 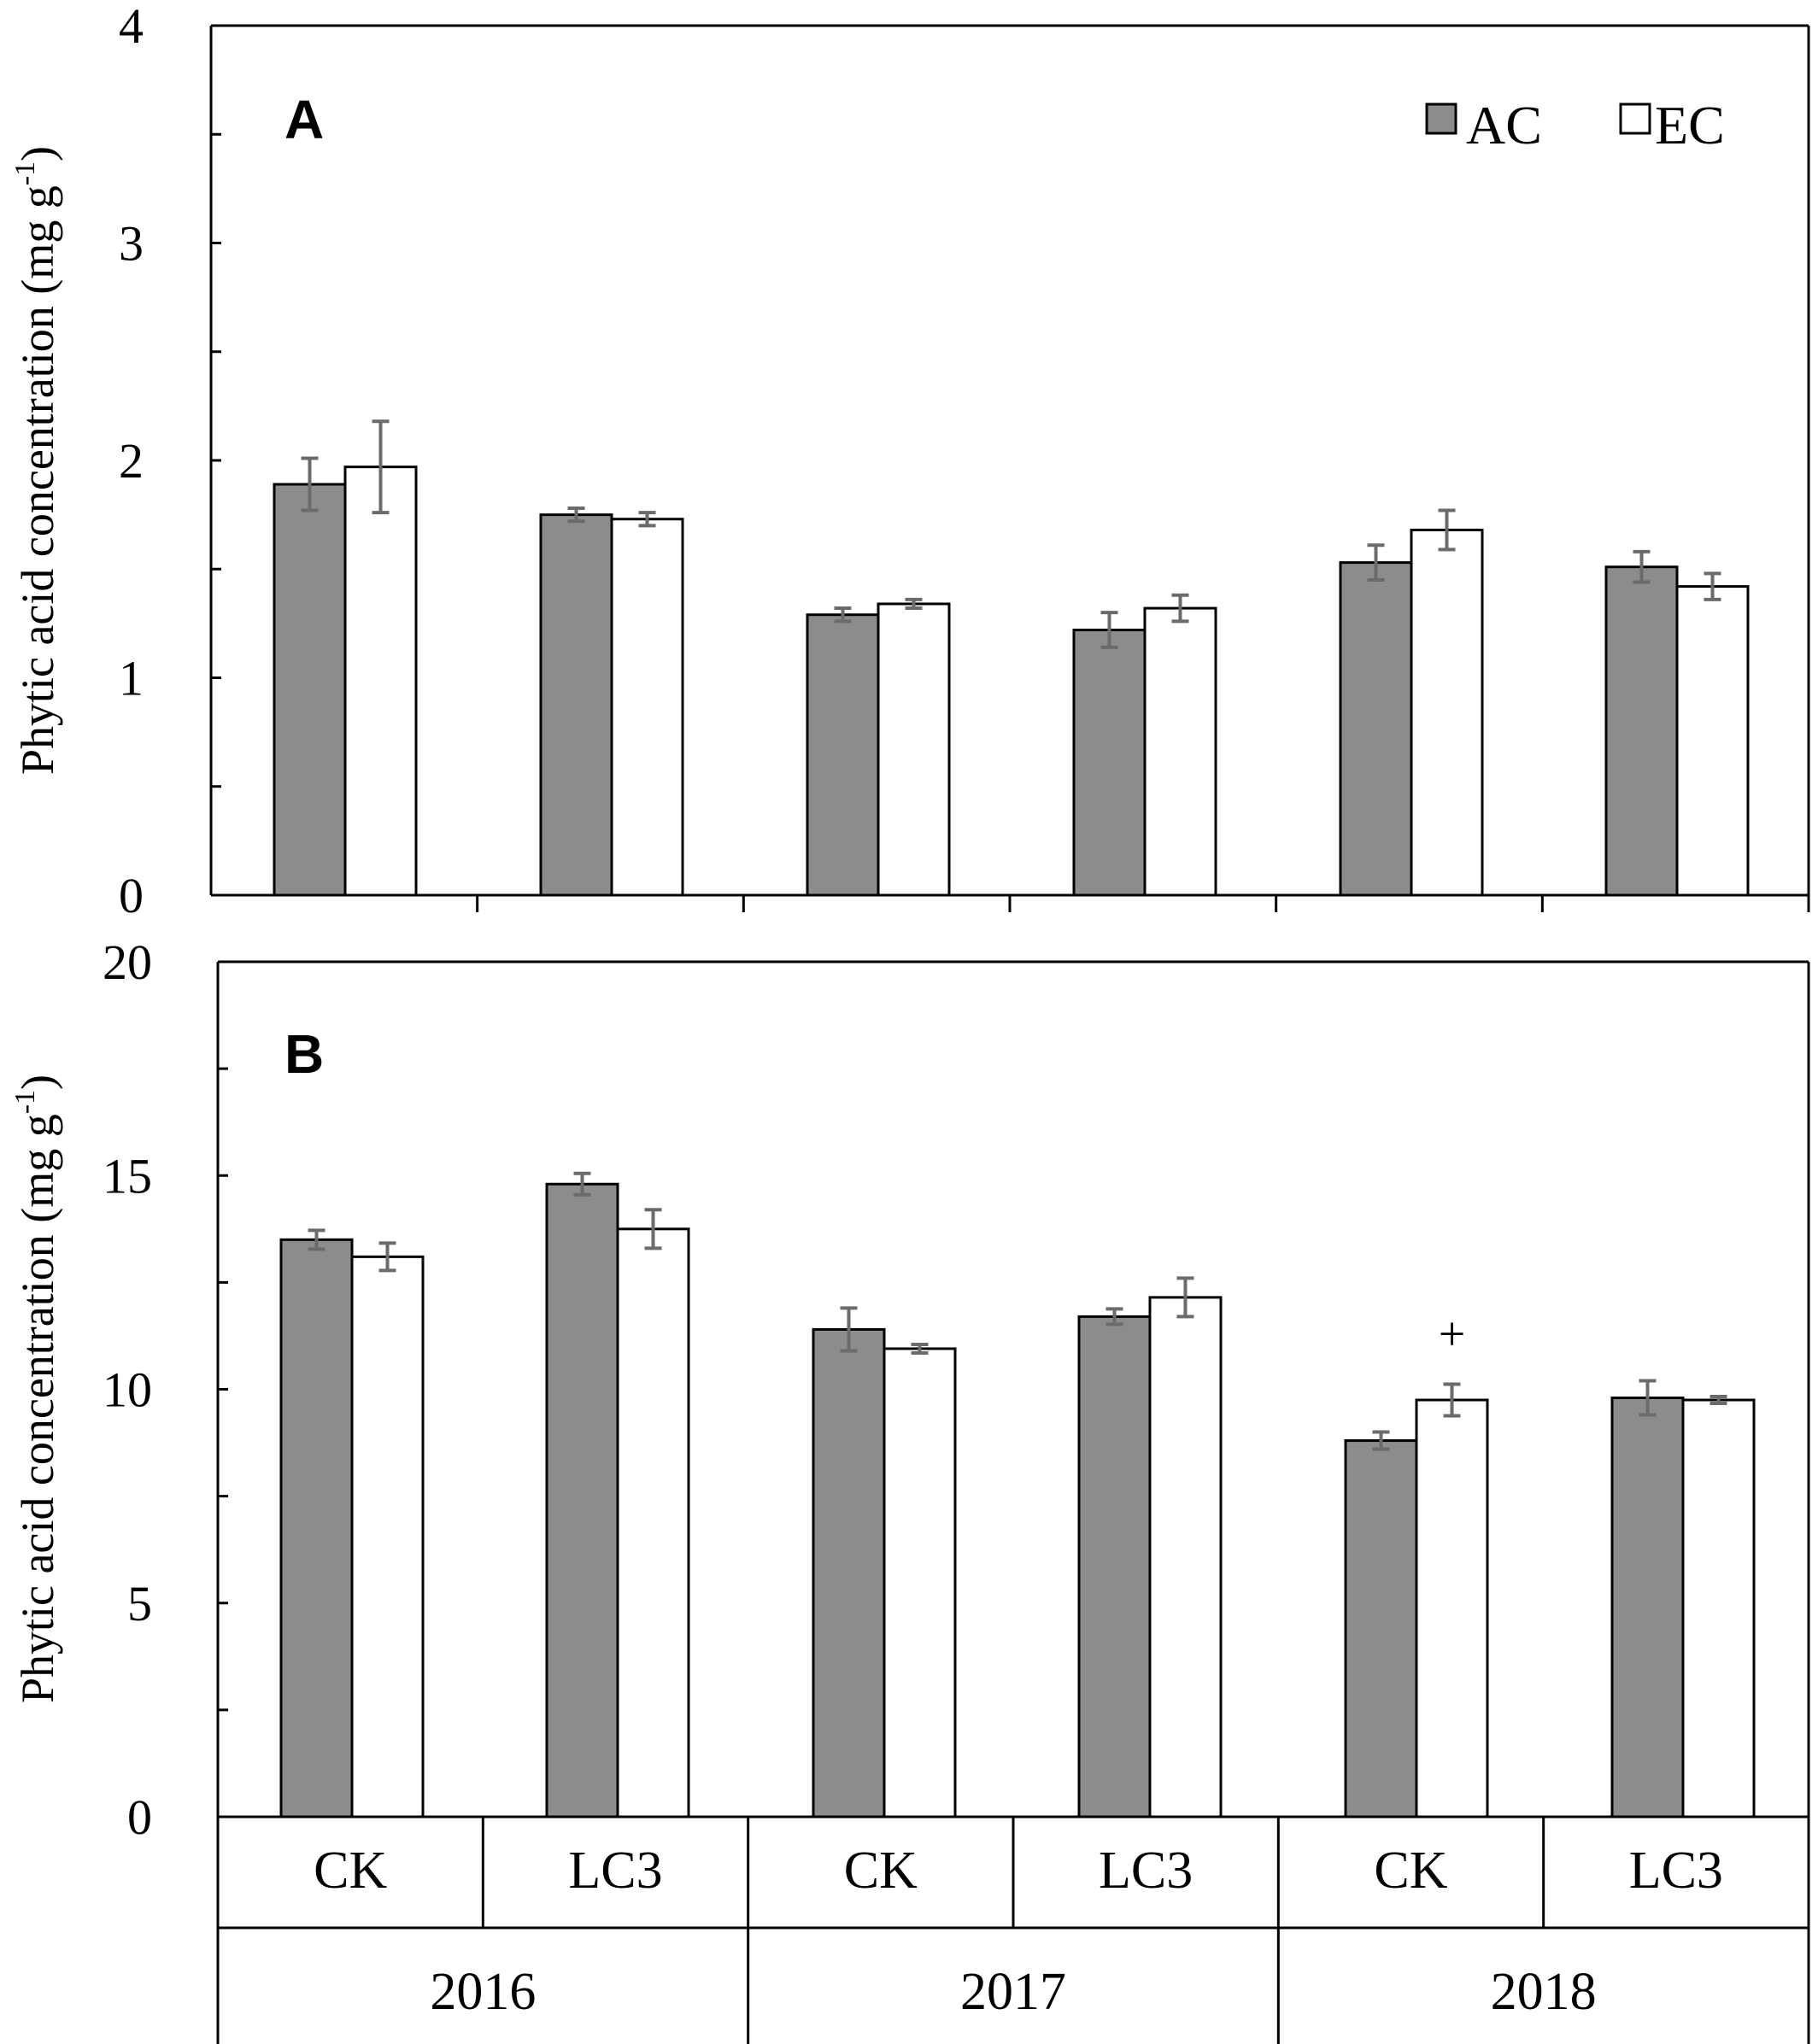 I want to click on panel-b-year-labels: 2016 2017 2018, so click(x=1013, y=1992).